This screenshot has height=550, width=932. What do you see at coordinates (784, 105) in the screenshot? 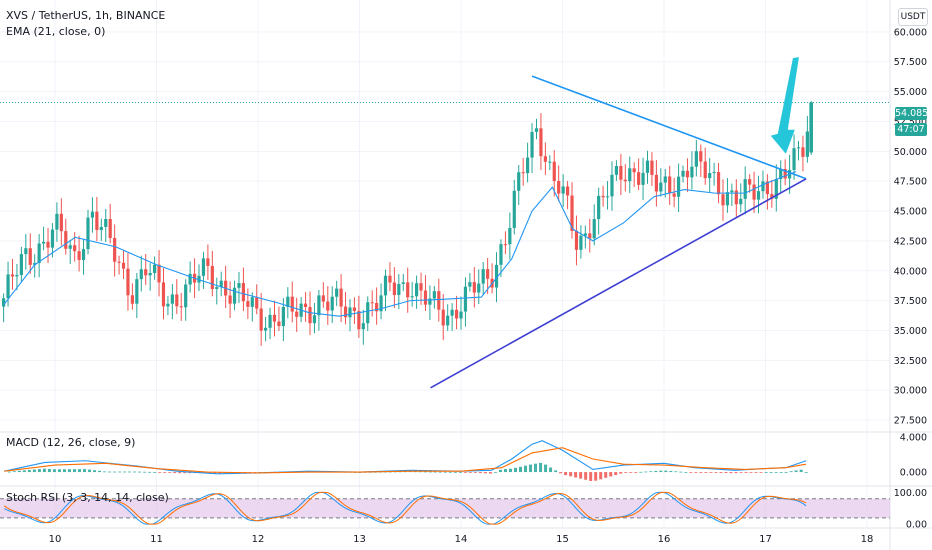
I see `arrow-annotation` at bounding box center [784, 105].